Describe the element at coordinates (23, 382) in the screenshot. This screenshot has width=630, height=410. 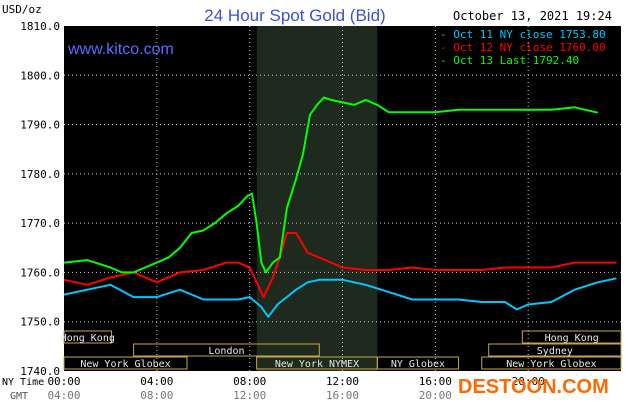
I see `ny-time-label: NY Time` at that location.